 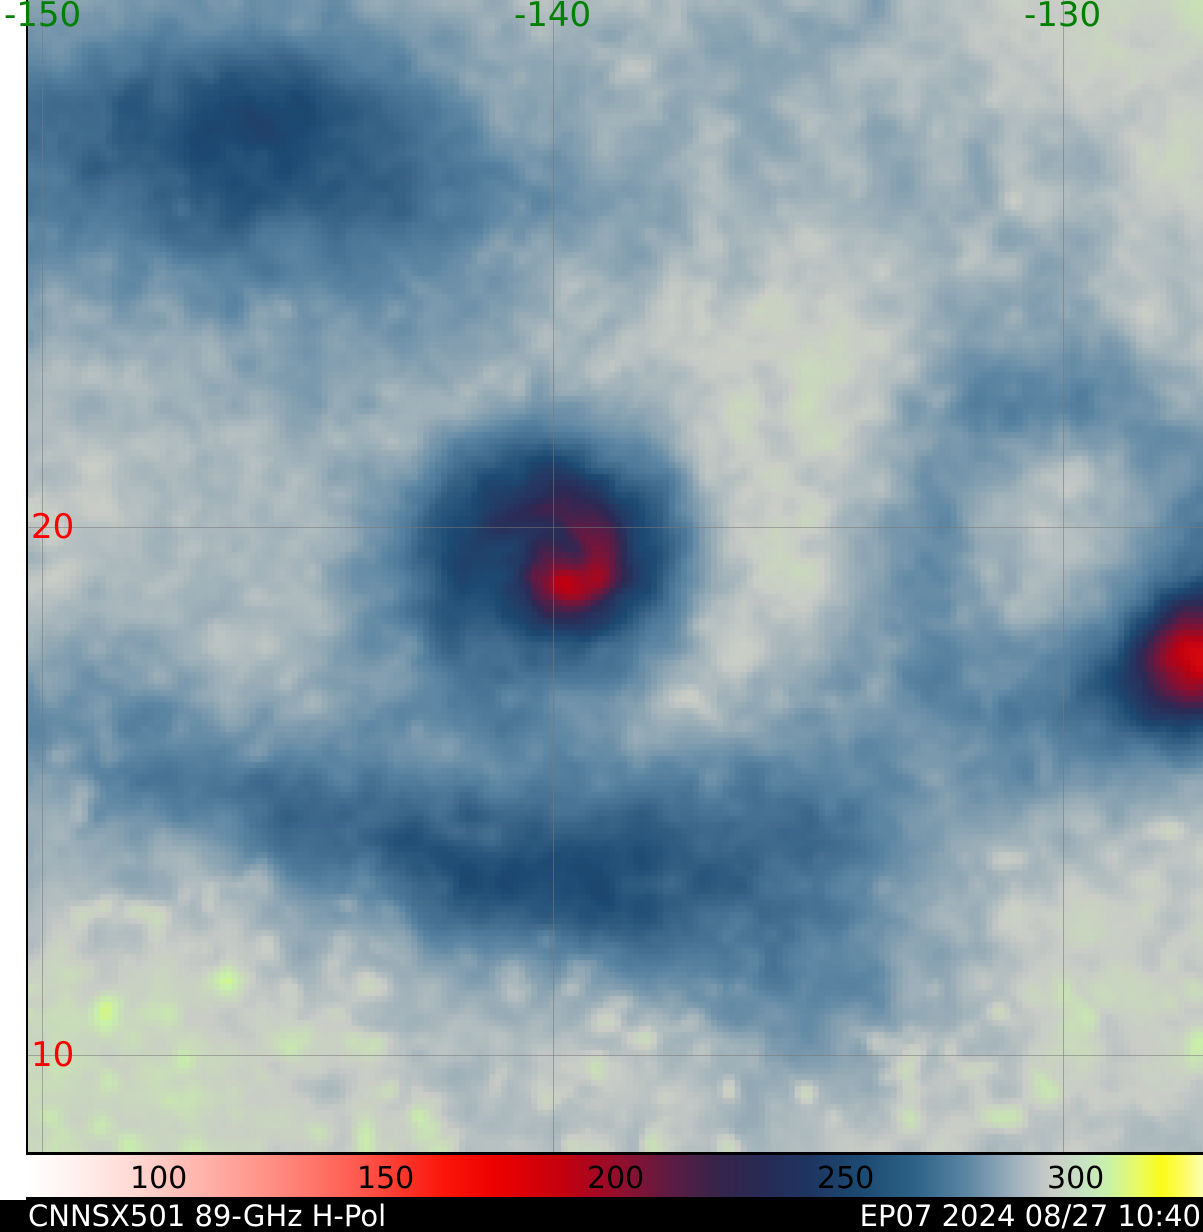 What do you see at coordinates (1030, 1215) in the screenshot?
I see `storm-datetime-label: EP07 2024 08/27 10:40` at bounding box center [1030, 1215].